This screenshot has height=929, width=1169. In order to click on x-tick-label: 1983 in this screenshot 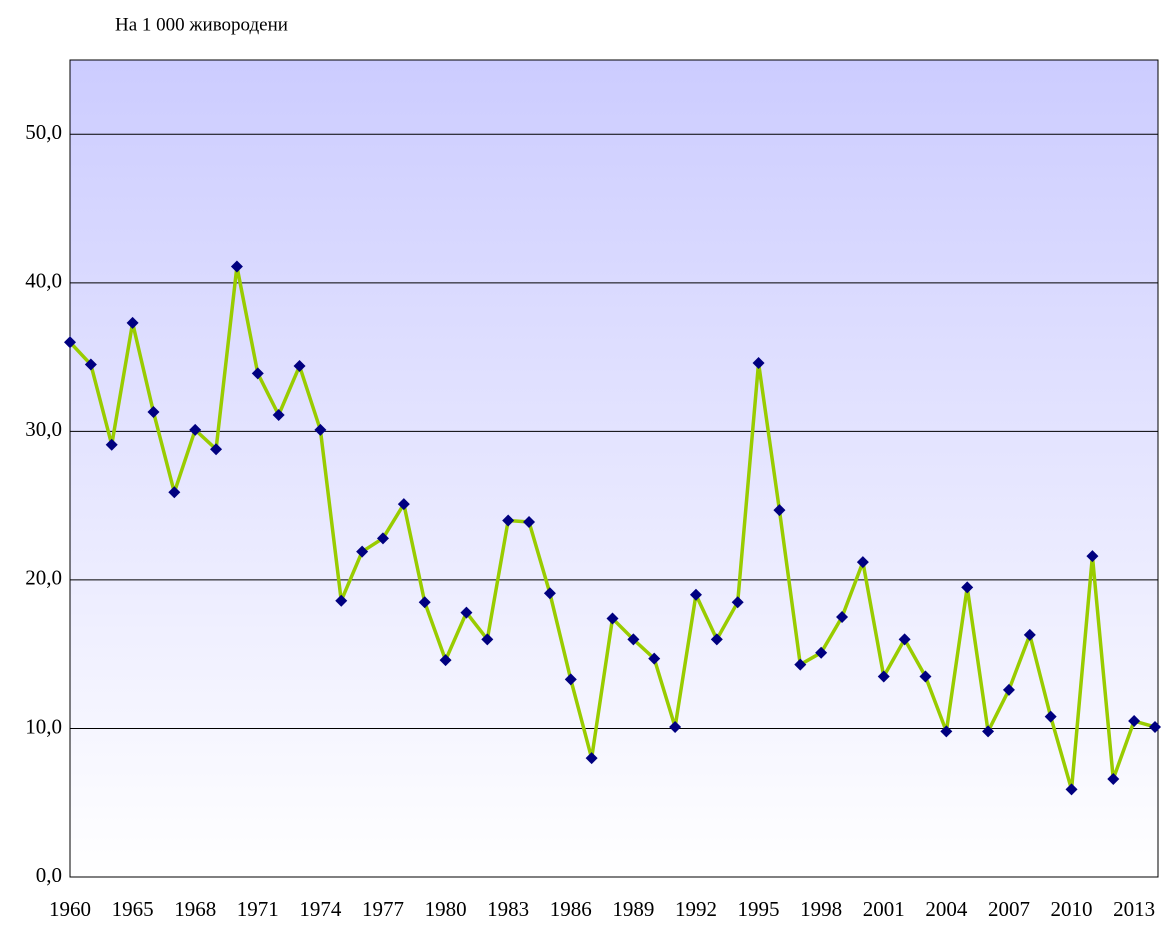, I will do `click(508, 909)`.